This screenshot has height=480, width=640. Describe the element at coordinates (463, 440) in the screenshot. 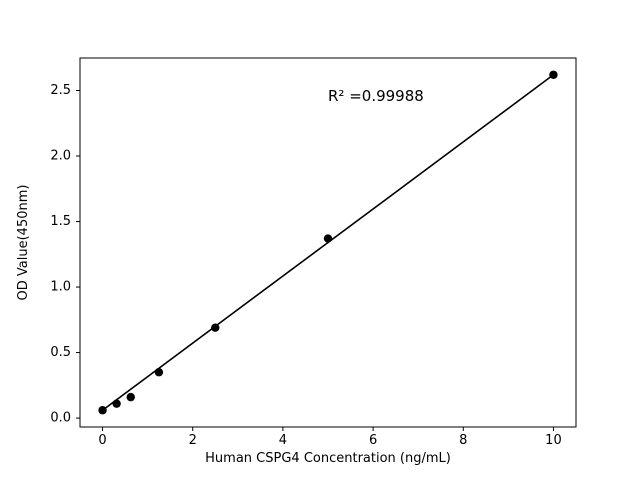

I see `x-tick-label: 8` at that location.